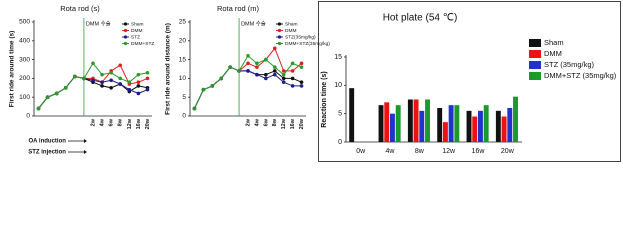 The width and height of the screenshot is (623, 240). Describe the element at coordinates (47, 142) in the screenshot. I see `annotation: OA induction` at that location.